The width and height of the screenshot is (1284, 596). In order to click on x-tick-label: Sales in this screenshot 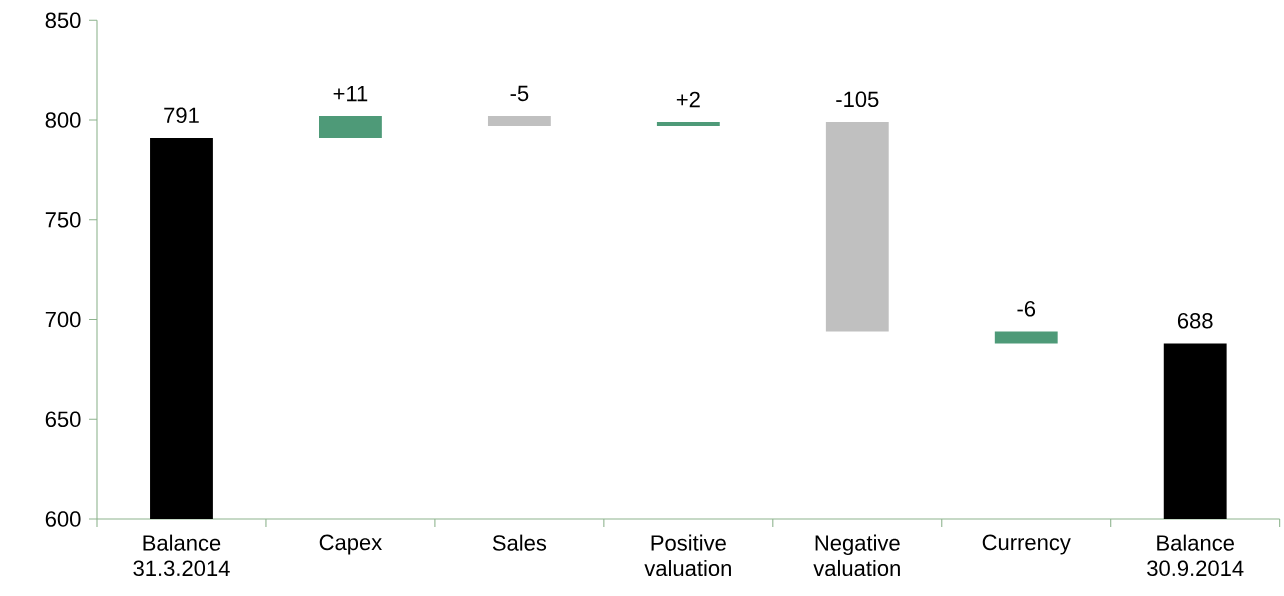, I will do `click(519, 542)`.